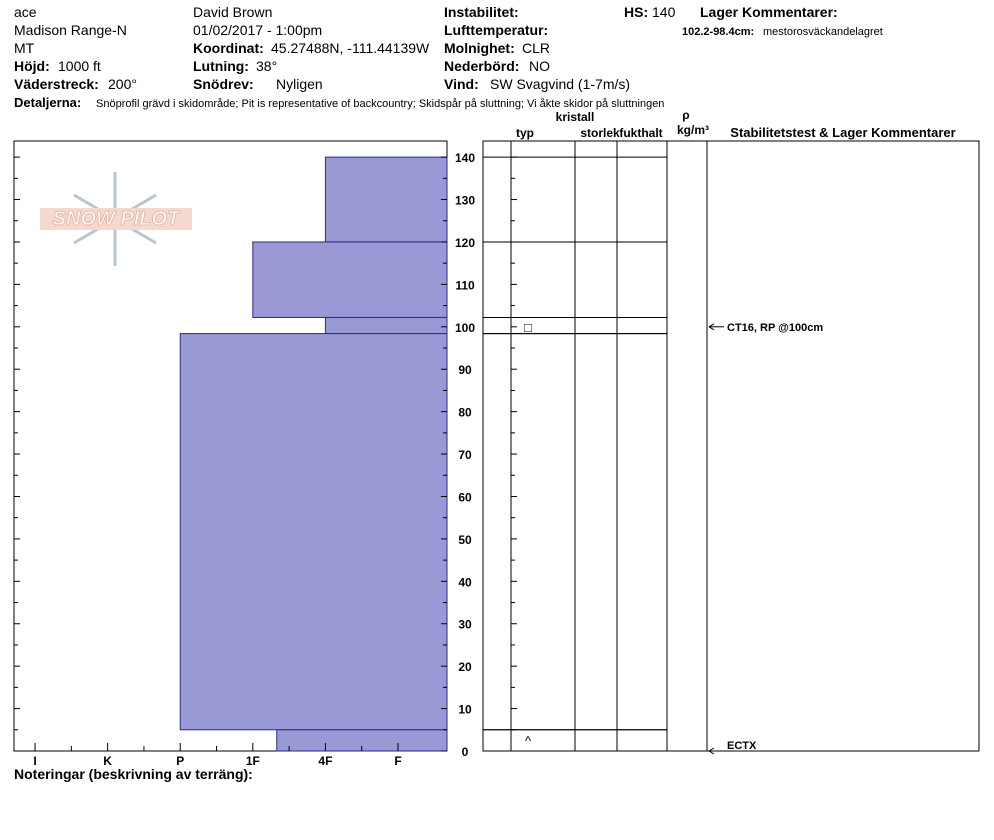  I want to click on y-tick-label: 20, so click(465, 667).